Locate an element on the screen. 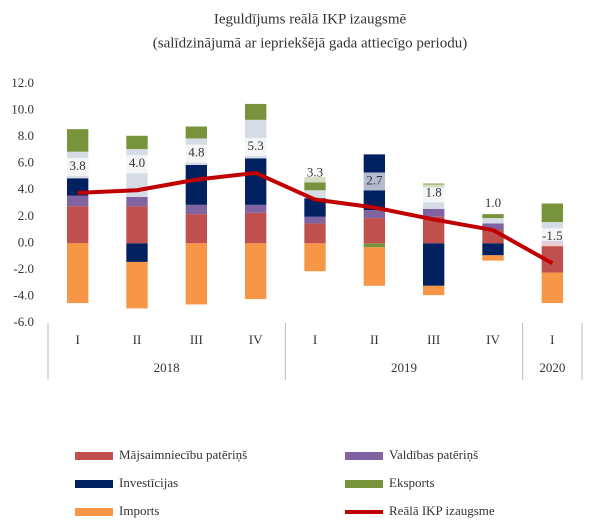 This screenshot has width=594, height=521. legend-label: Eksports is located at coordinates (412, 482).